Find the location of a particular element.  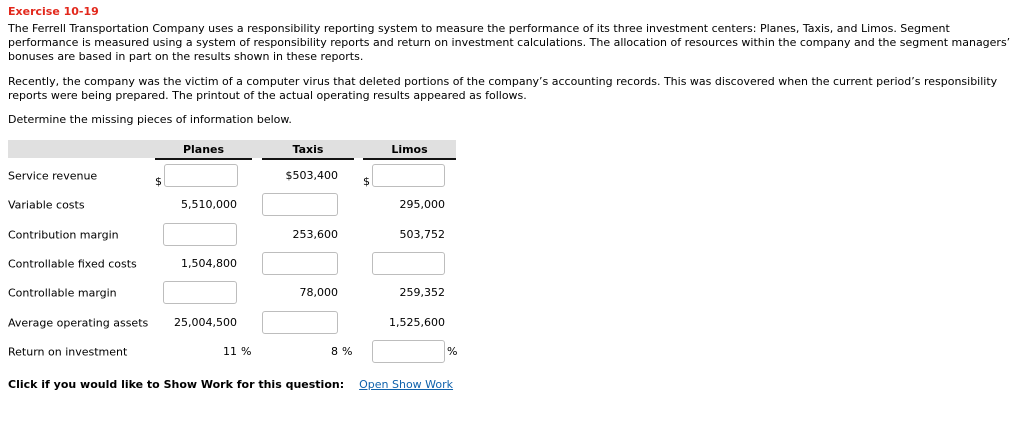

row-label: Controllable margin is located at coordinates (62, 292).